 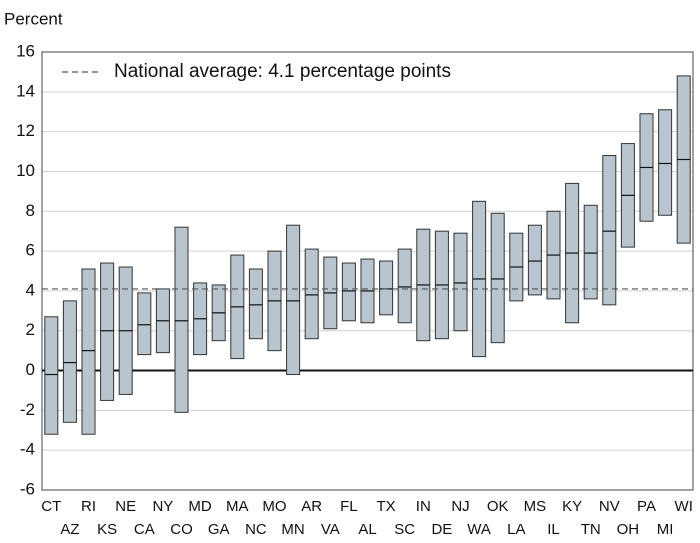 I want to click on legend-label: National average: 4.1 percentage points, so click(x=282, y=71).